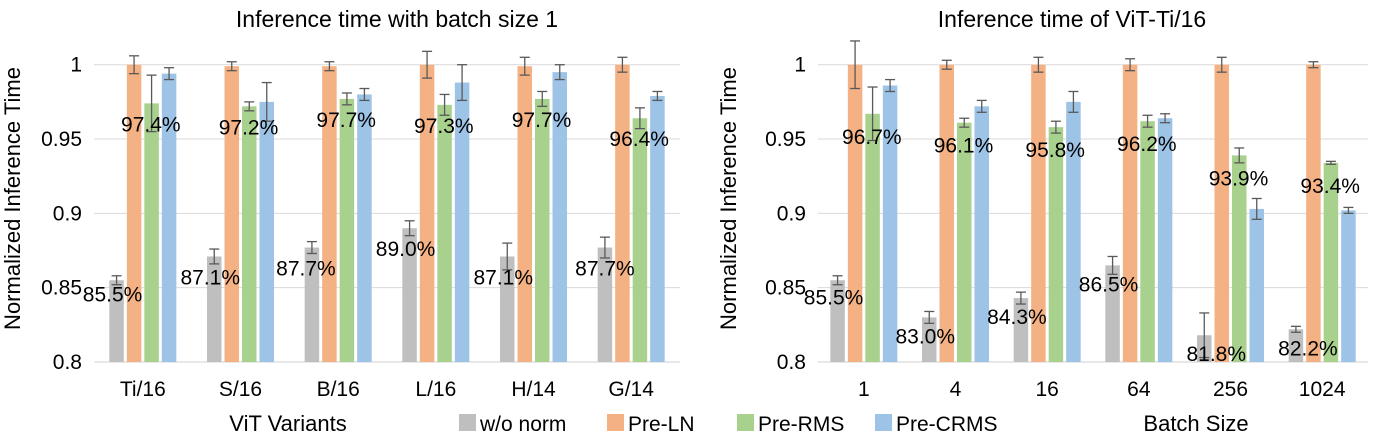  What do you see at coordinates (143, 389) in the screenshot?
I see `x-tick-label: Ti/16` at bounding box center [143, 389].